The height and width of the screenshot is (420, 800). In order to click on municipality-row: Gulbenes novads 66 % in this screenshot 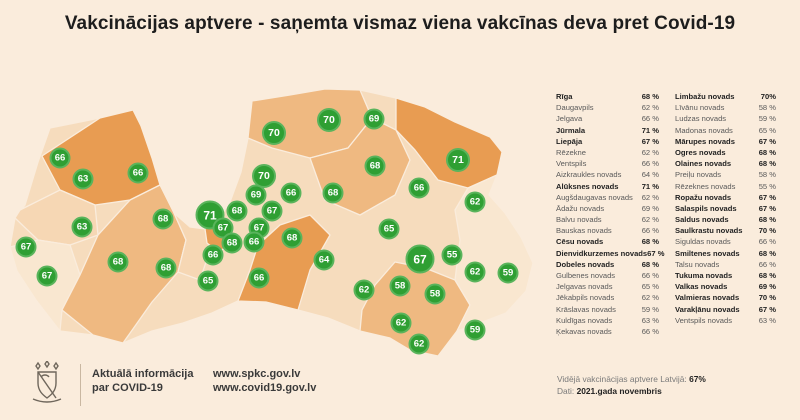, I will do `click(607, 276)`.